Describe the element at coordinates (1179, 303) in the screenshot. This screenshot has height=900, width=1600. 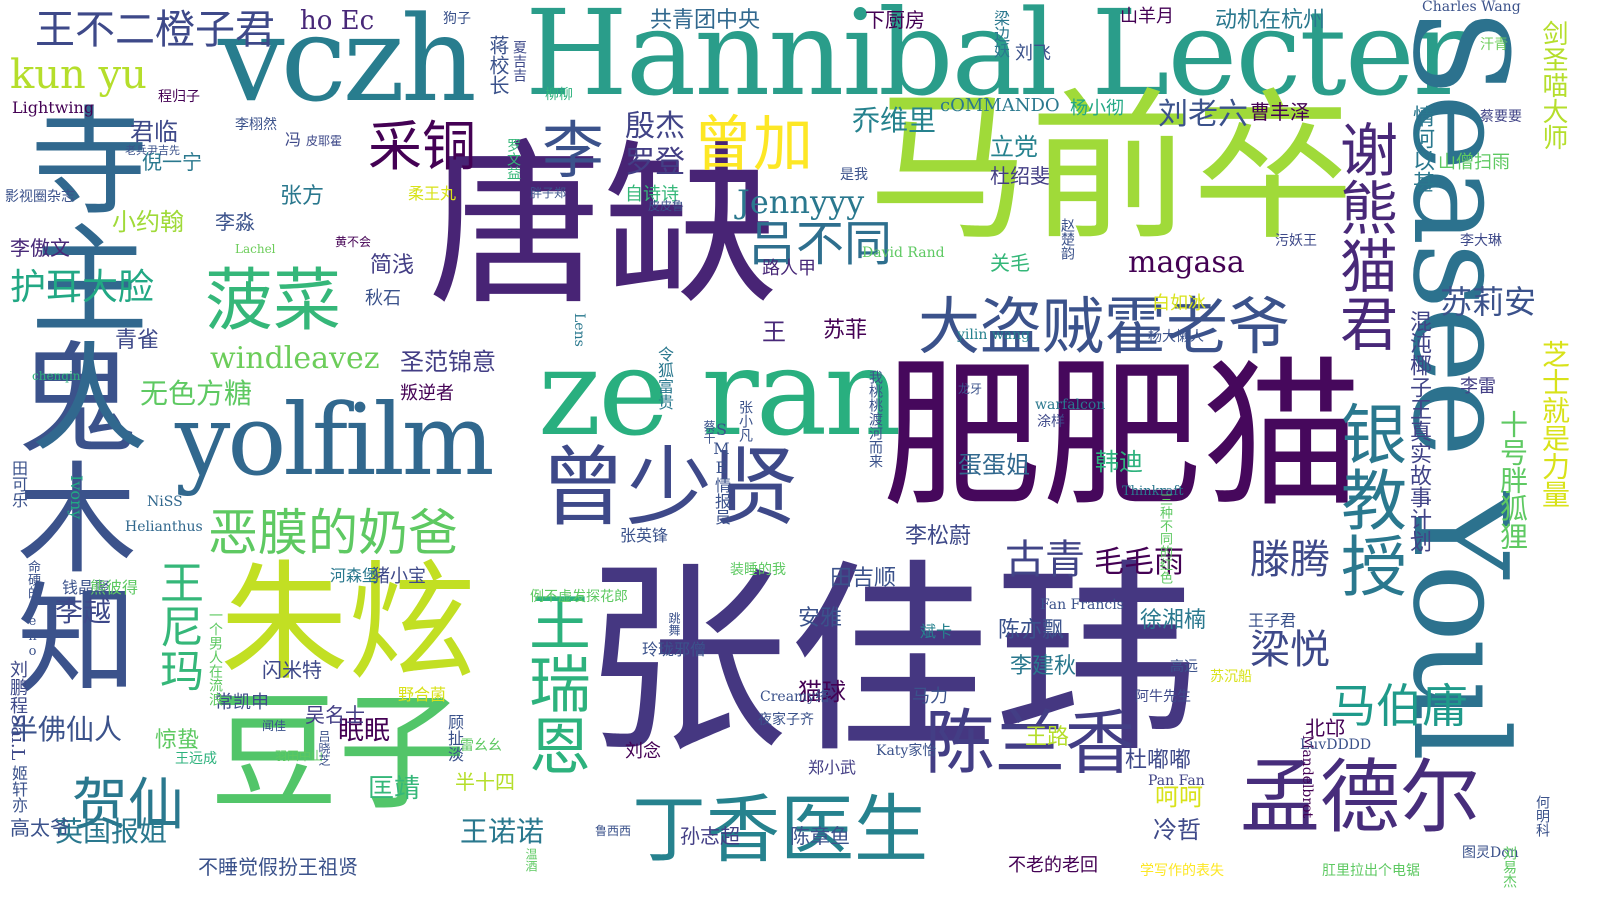
I see `word: 白如冰` at that location.